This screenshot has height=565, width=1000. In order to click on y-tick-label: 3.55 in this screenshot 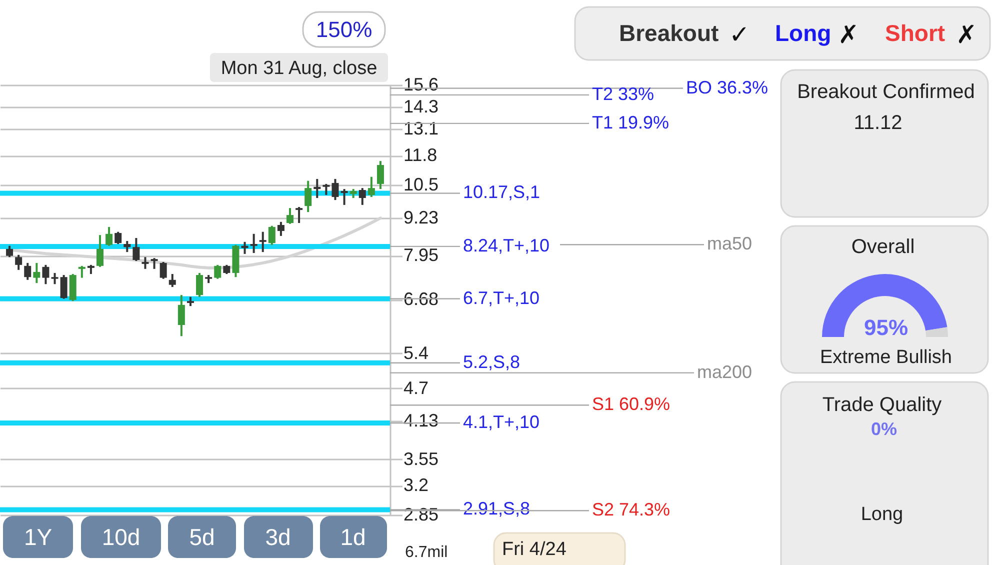, I will do `click(421, 458)`.